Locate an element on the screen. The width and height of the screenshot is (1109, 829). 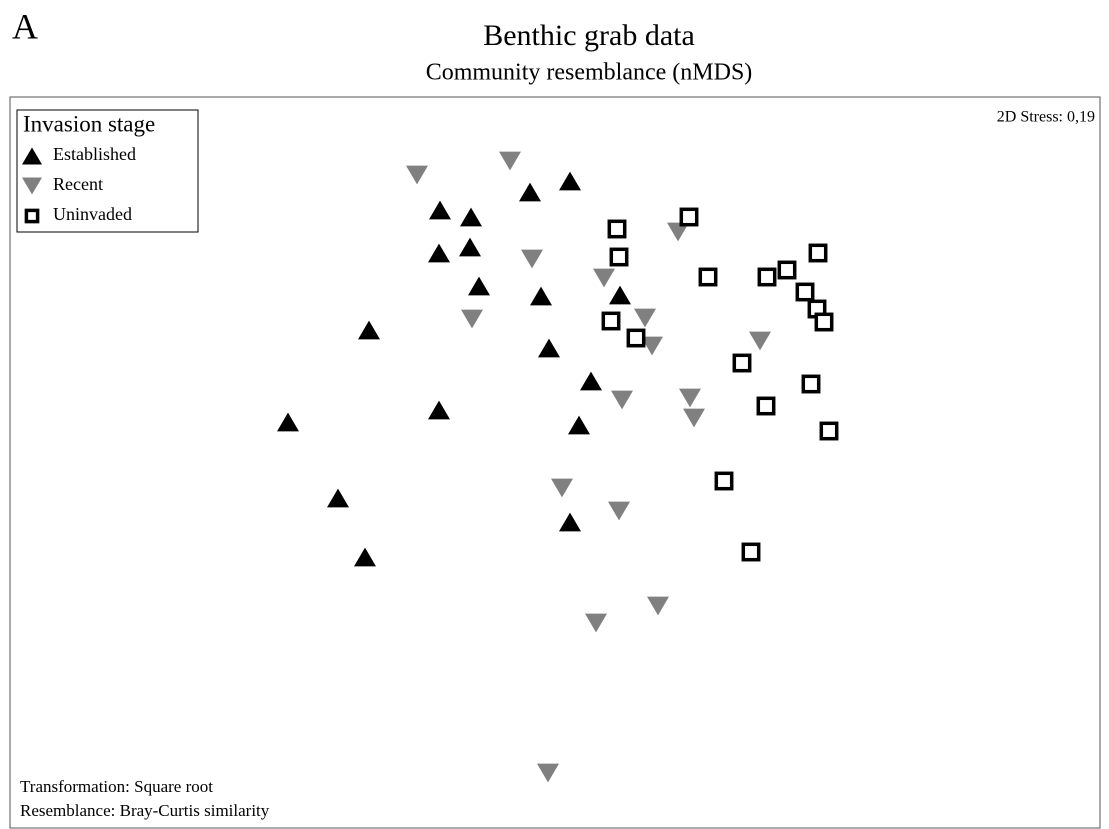
chart-title: Benthic grab data is located at coordinates (589, 35).